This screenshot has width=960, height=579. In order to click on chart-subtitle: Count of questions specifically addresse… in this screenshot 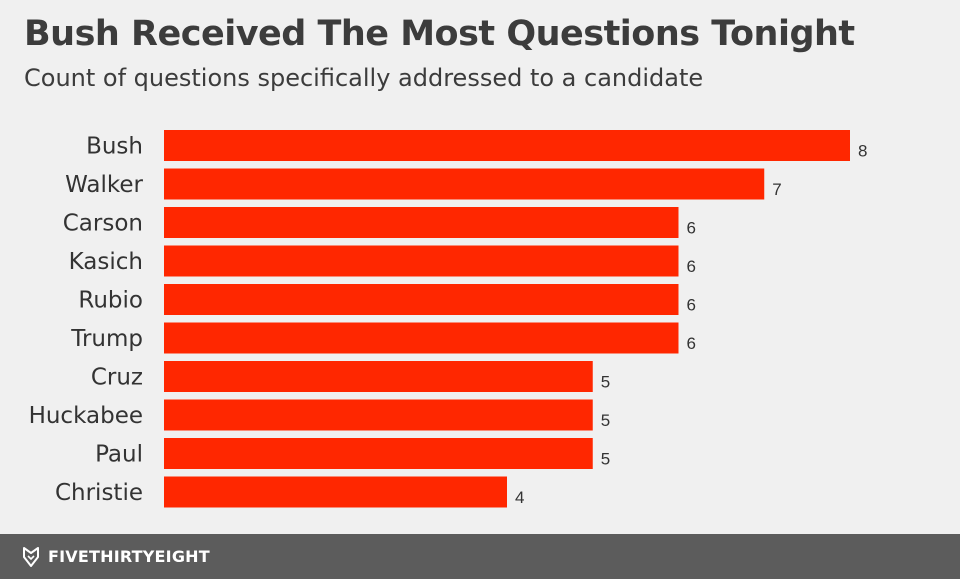, I will do `click(364, 78)`.